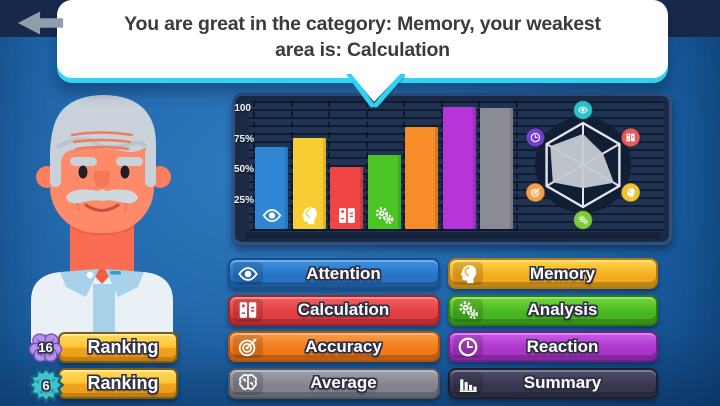  Describe the element at coordinates (244, 139) in the screenshot. I see `y-tick-label: 75%` at that location.